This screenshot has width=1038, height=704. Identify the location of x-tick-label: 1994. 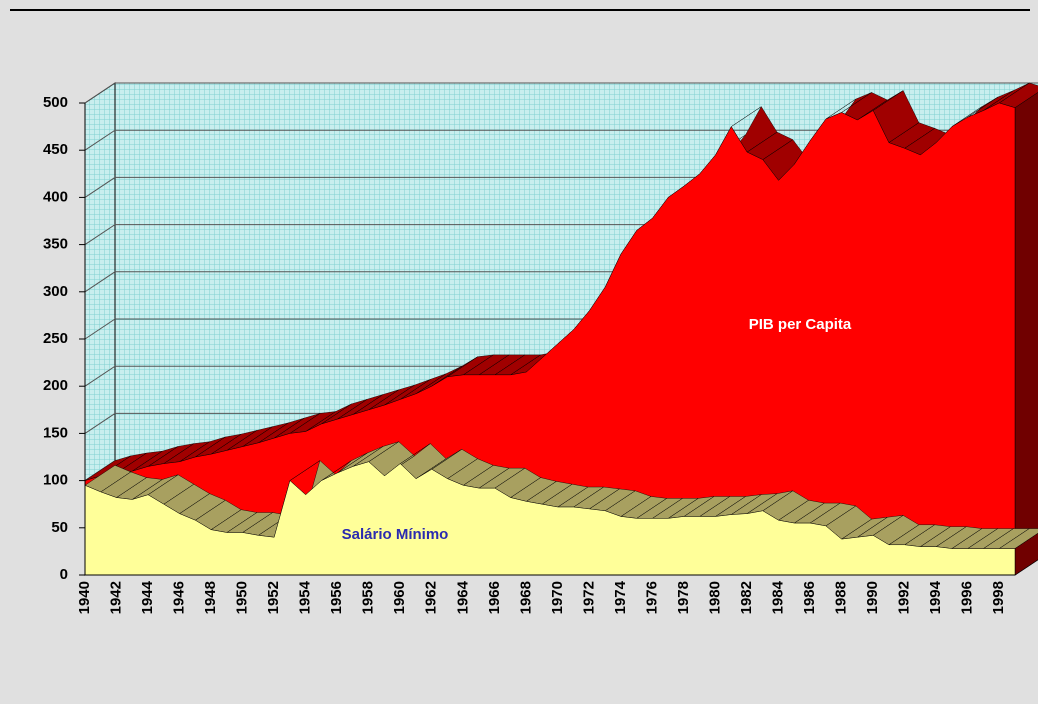
(935, 597).